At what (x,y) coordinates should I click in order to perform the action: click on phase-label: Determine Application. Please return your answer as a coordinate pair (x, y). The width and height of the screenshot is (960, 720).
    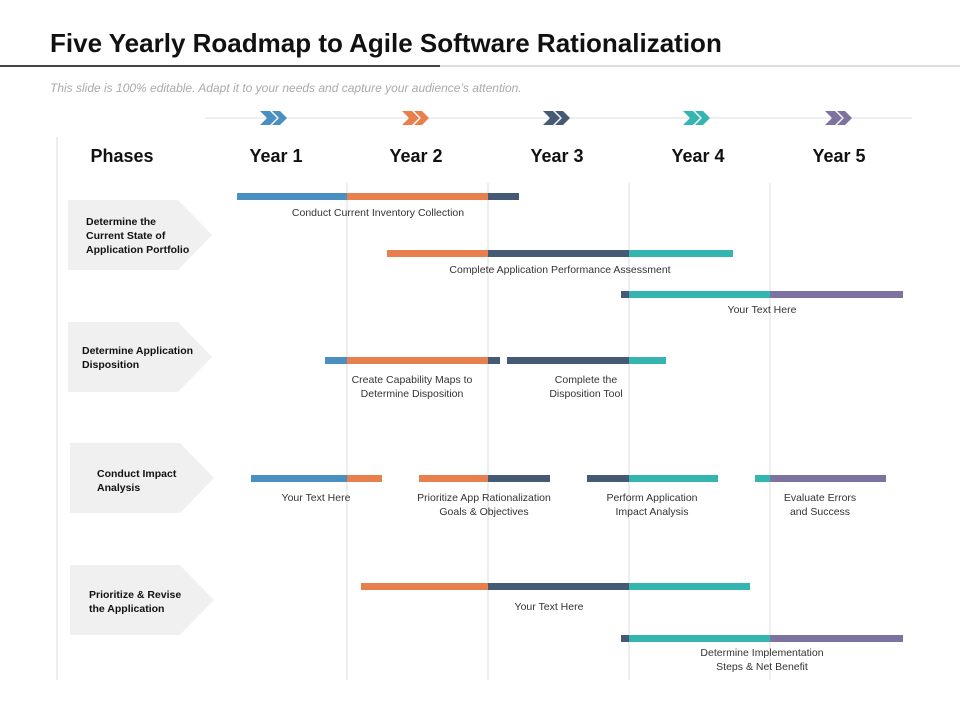
    Looking at the image, I should click on (137, 351).